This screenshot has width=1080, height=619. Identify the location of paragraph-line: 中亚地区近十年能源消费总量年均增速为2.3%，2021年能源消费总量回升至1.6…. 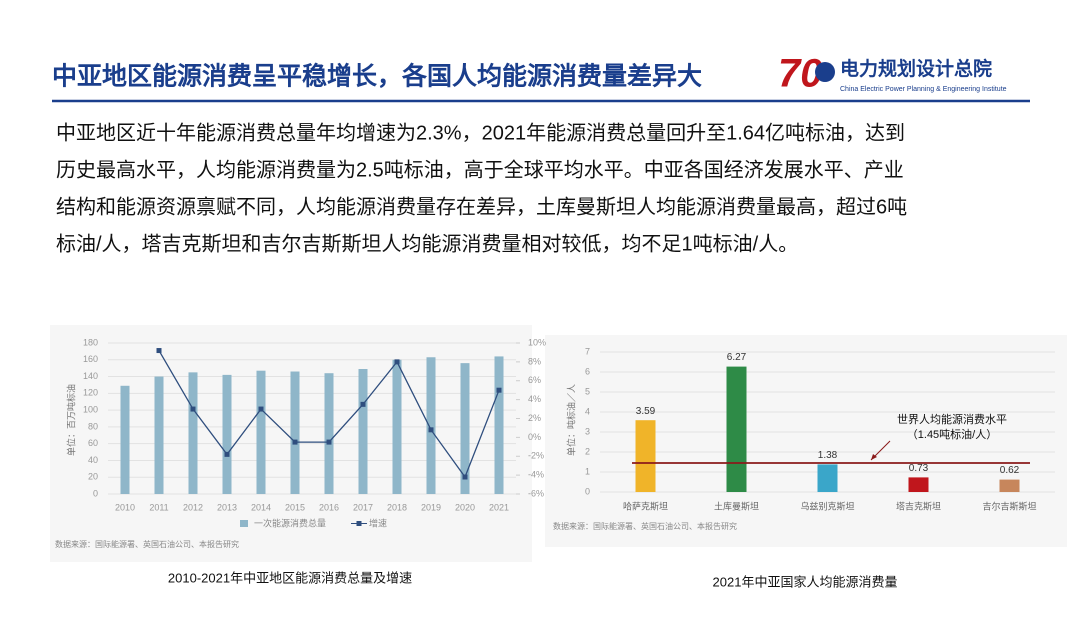
(480, 132).